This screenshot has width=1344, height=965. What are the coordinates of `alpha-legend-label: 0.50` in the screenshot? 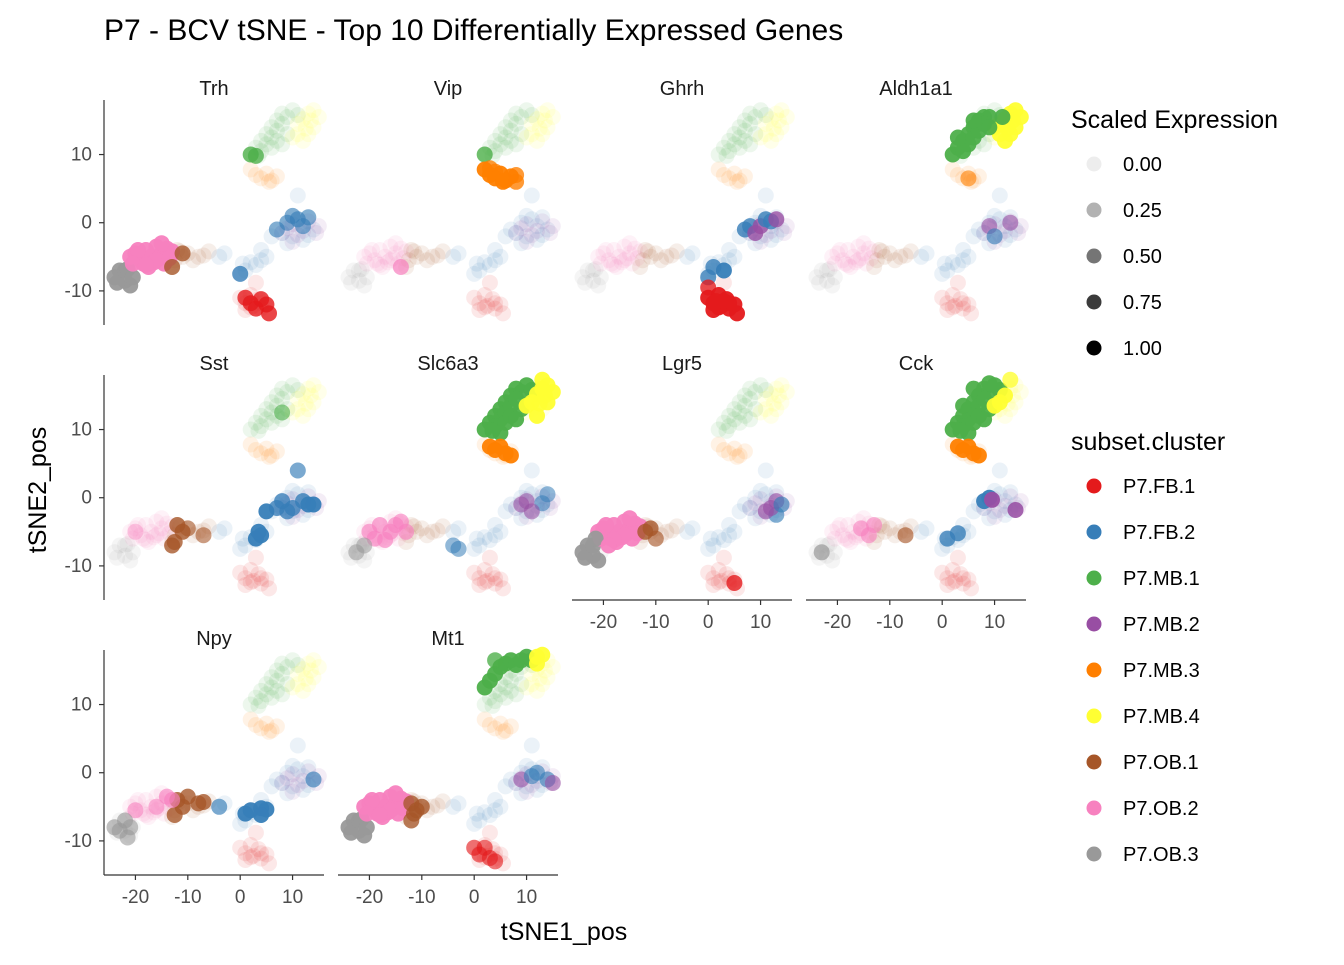 It's located at (1142, 257).